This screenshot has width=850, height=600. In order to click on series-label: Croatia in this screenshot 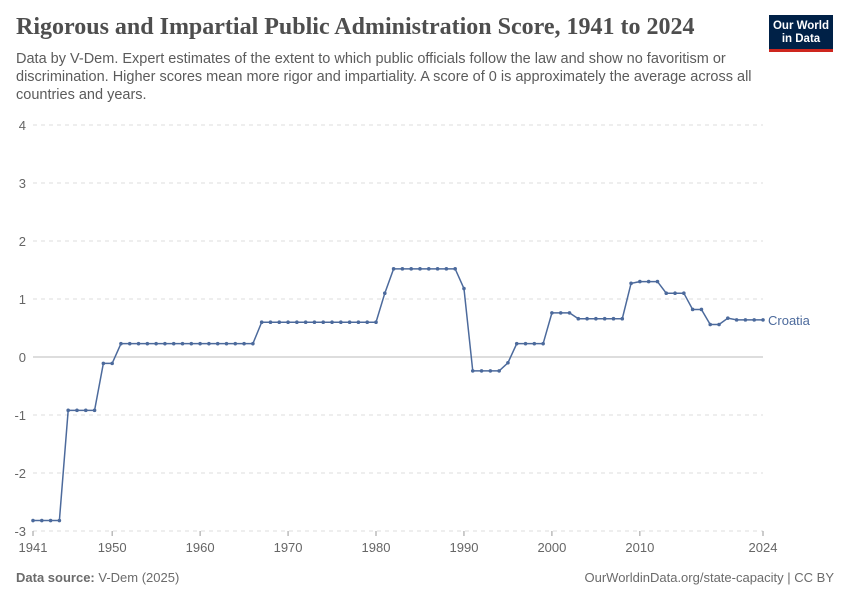, I will do `click(789, 320)`.